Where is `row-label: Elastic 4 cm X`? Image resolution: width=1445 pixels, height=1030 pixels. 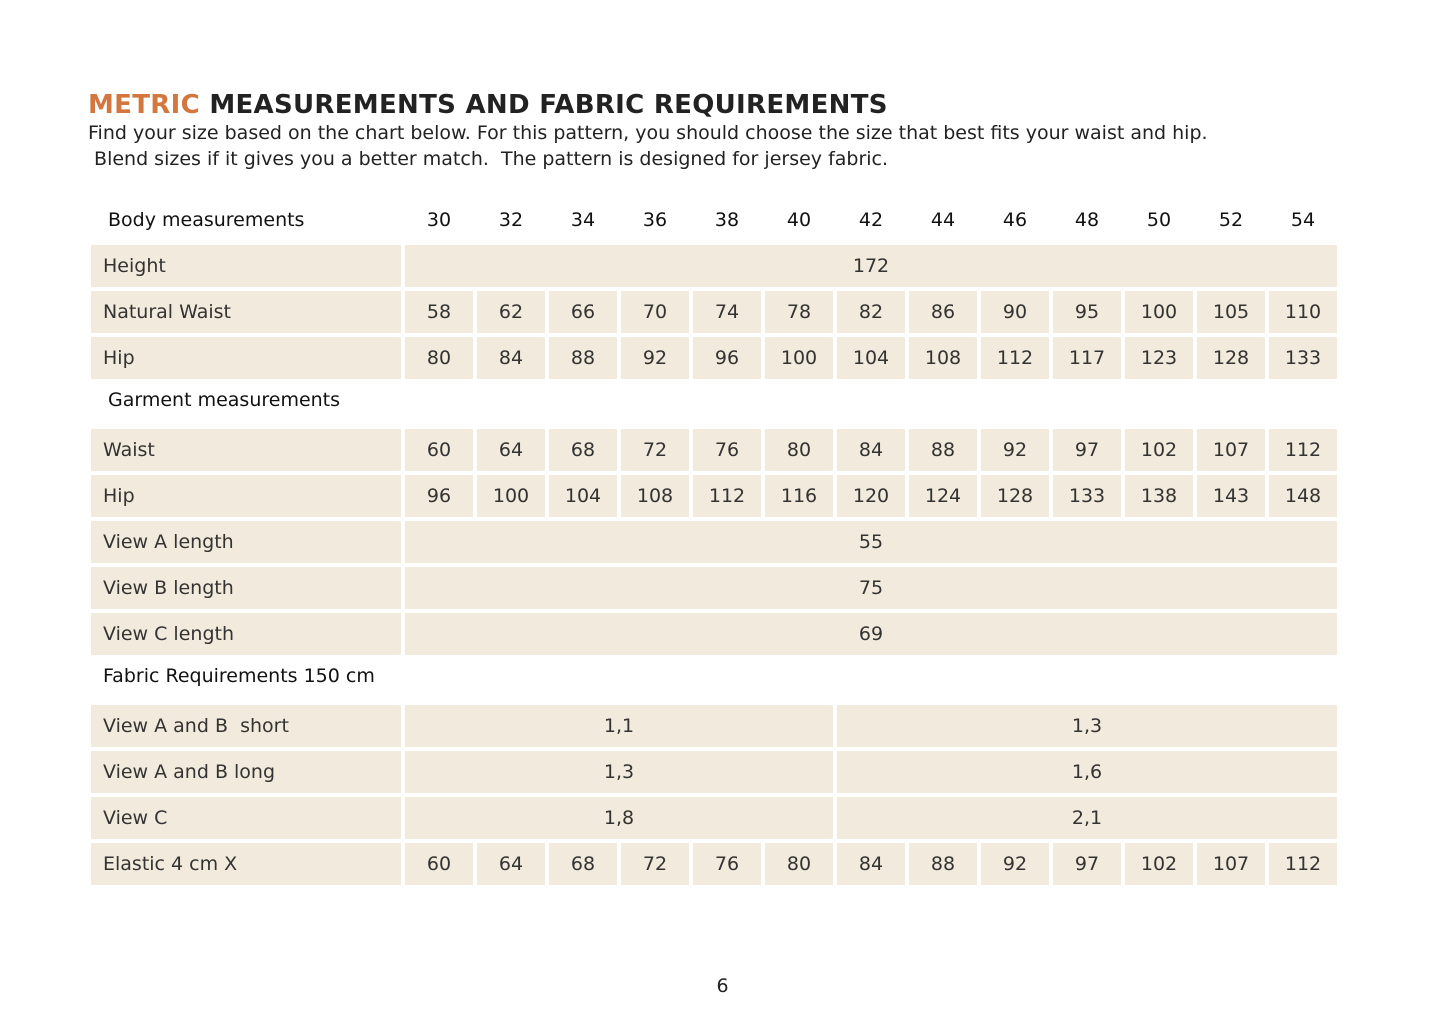
row-label: Elastic 4 cm X is located at coordinates (246, 864).